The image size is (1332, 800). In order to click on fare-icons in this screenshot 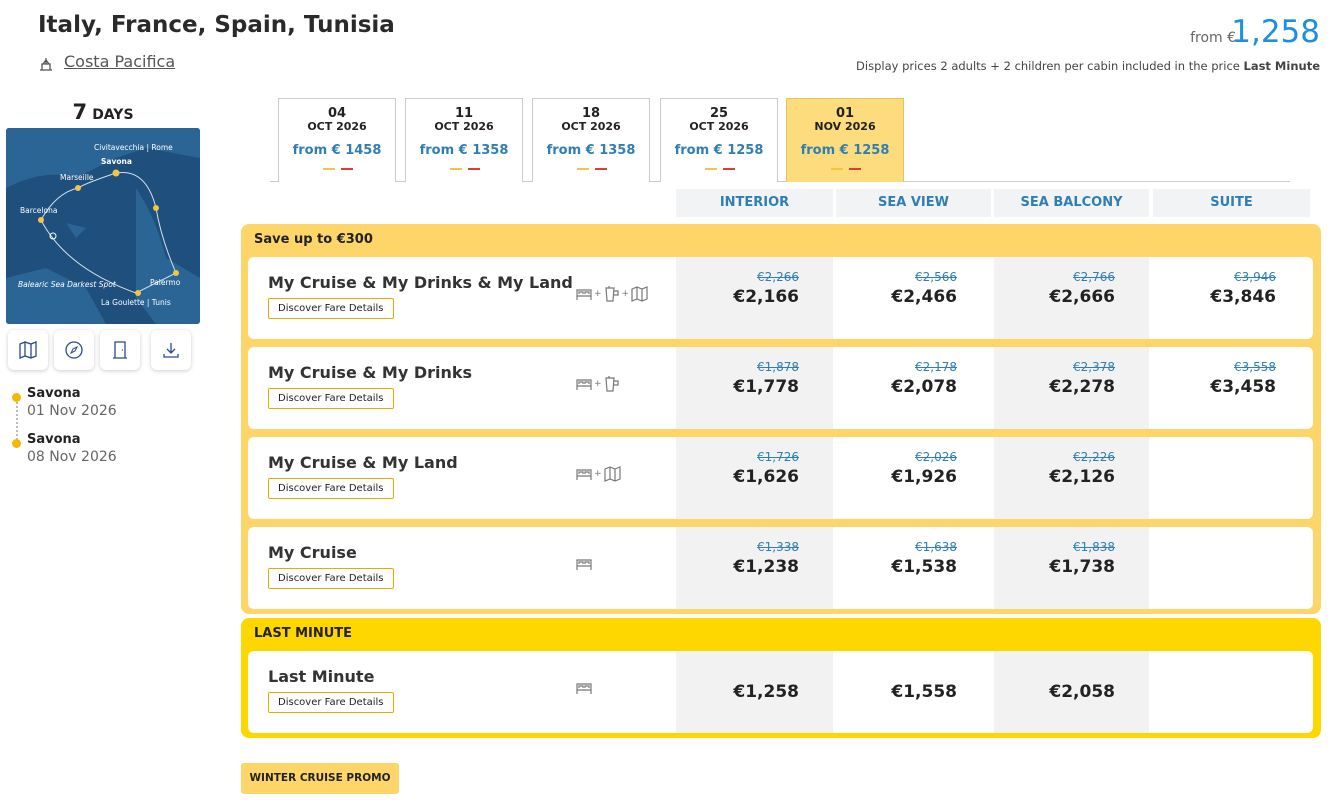, I will do `click(584, 688)`.